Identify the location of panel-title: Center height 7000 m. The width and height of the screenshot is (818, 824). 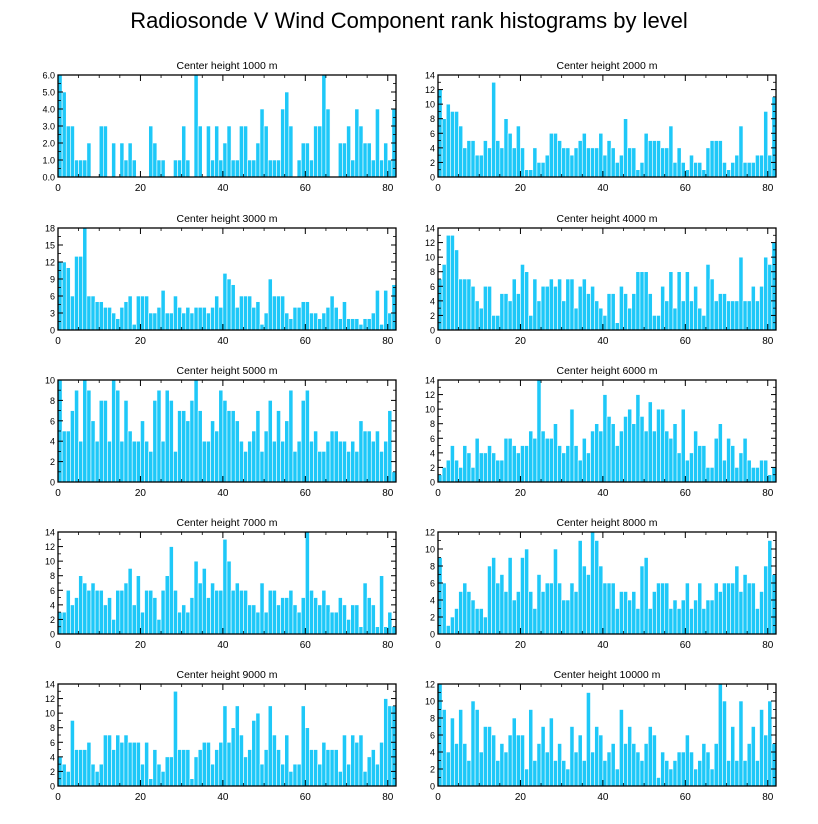
(227, 523).